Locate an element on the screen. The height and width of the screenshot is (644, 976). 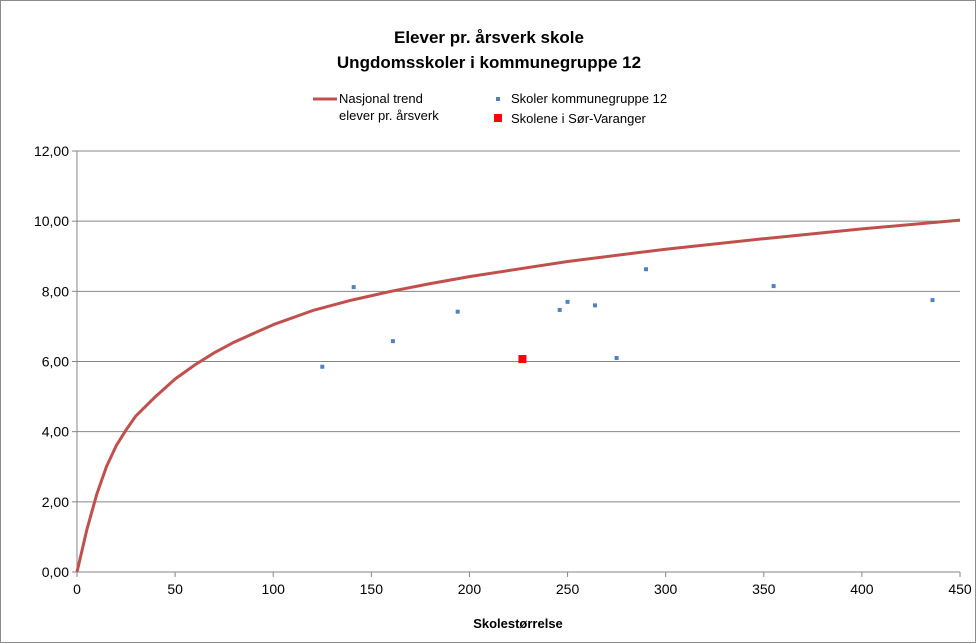
legend-trend-label-2: elever pr. årsverk is located at coordinates (389, 115).